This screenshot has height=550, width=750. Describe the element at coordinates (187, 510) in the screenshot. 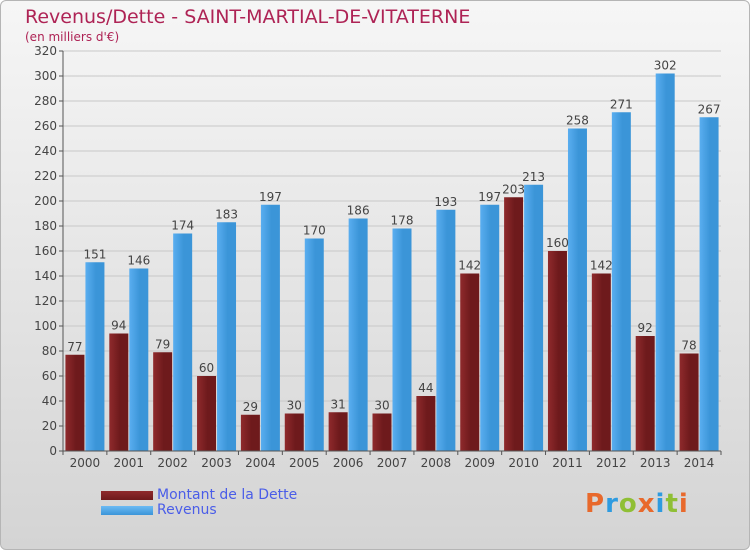

I see `legend-label-revenus: Revenus` at that location.